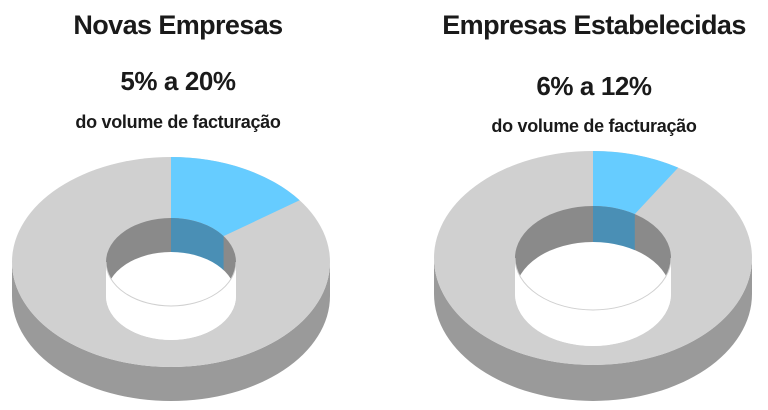  I want to click on chart-range-label: 6% a 12%, so click(594, 86).